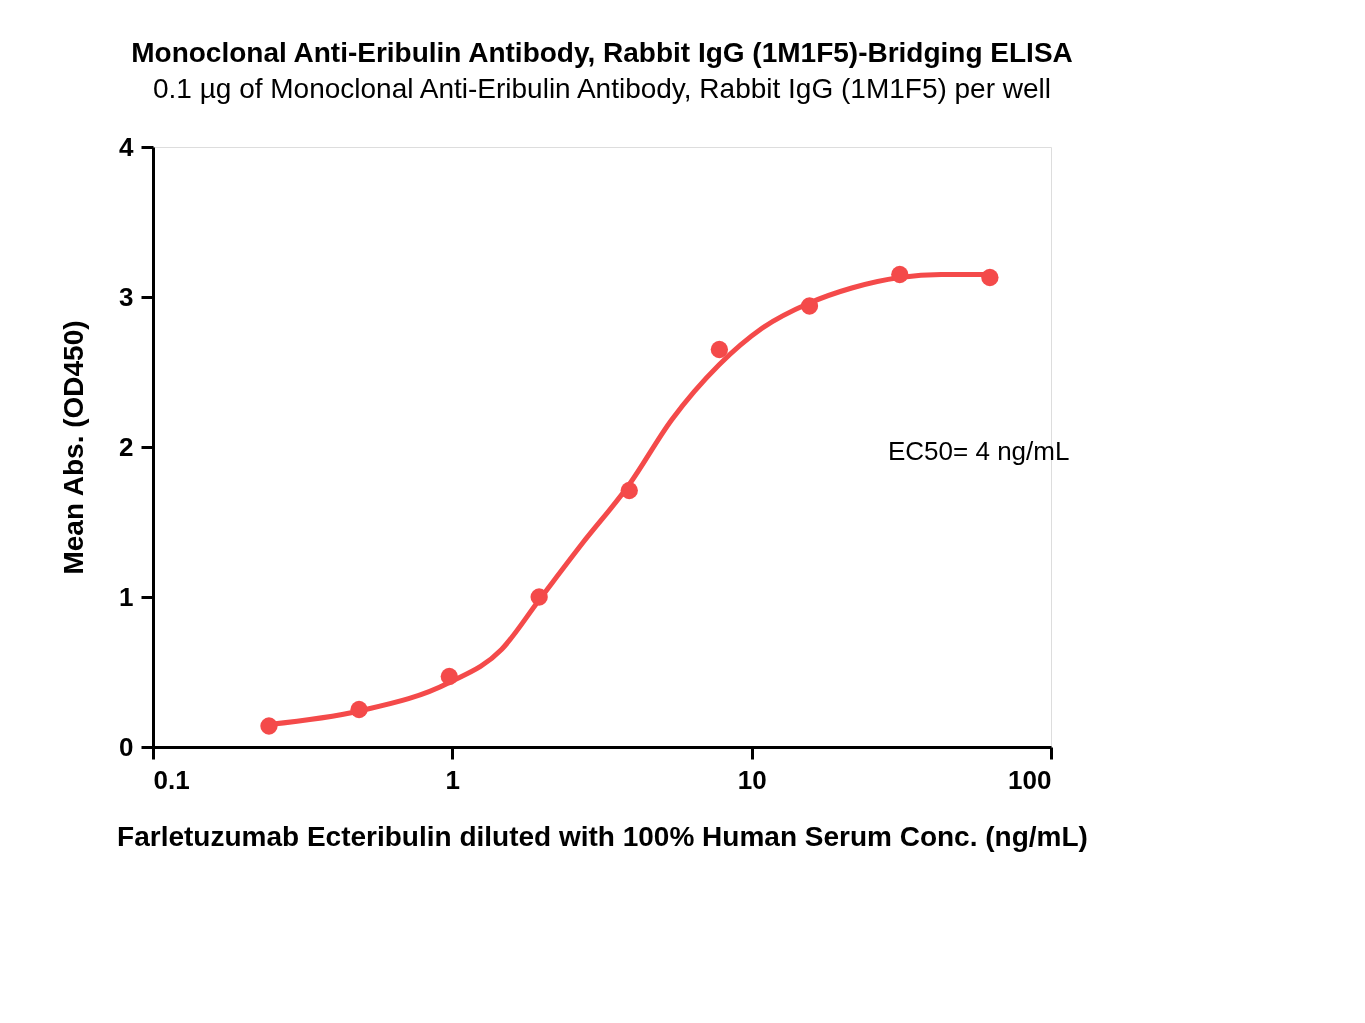 Image resolution: width=1365 pixels, height=1023 pixels. I want to click on y-axis-title: Mean Abs. (OD450), so click(74, 447).